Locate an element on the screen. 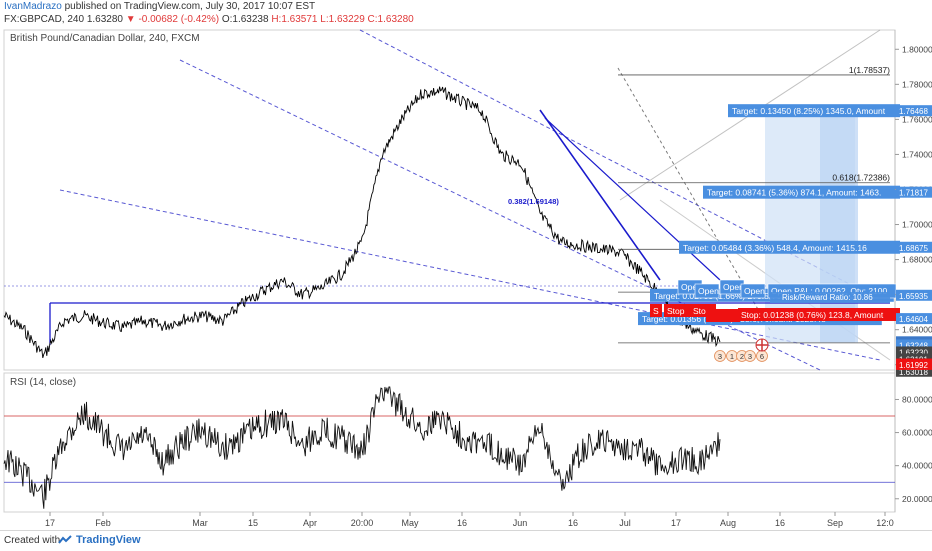 The image size is (932, 551). downtrend-line is located at coordinates (600, 195).